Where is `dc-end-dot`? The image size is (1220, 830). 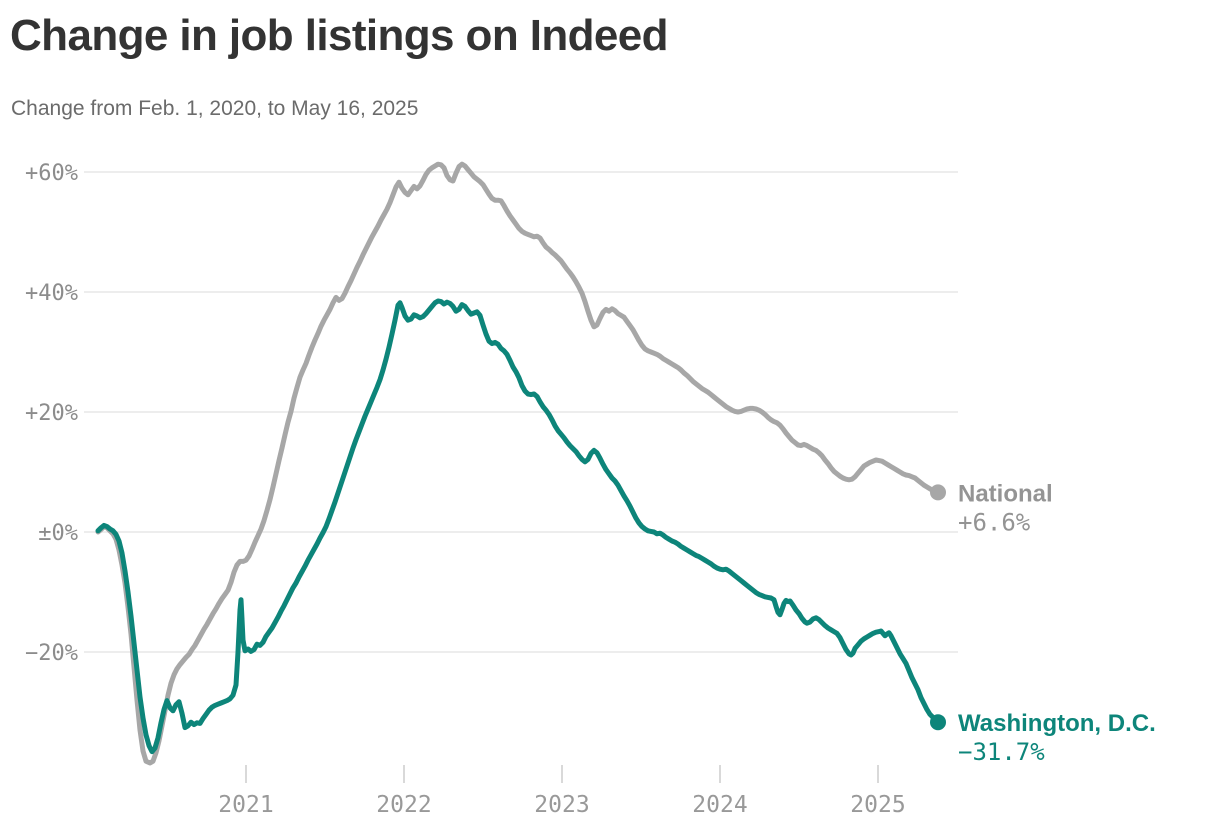 dc-end-dot is located at coordinates (938, 722).